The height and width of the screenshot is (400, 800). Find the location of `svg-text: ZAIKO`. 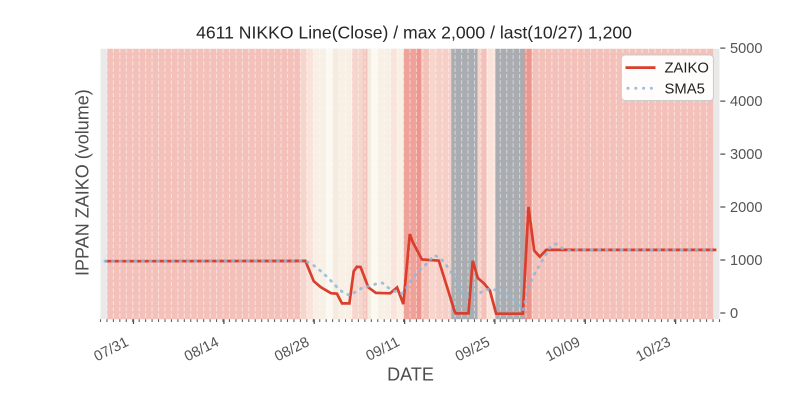

svg-text: ZAIKO is located at coordinates (687, 69).